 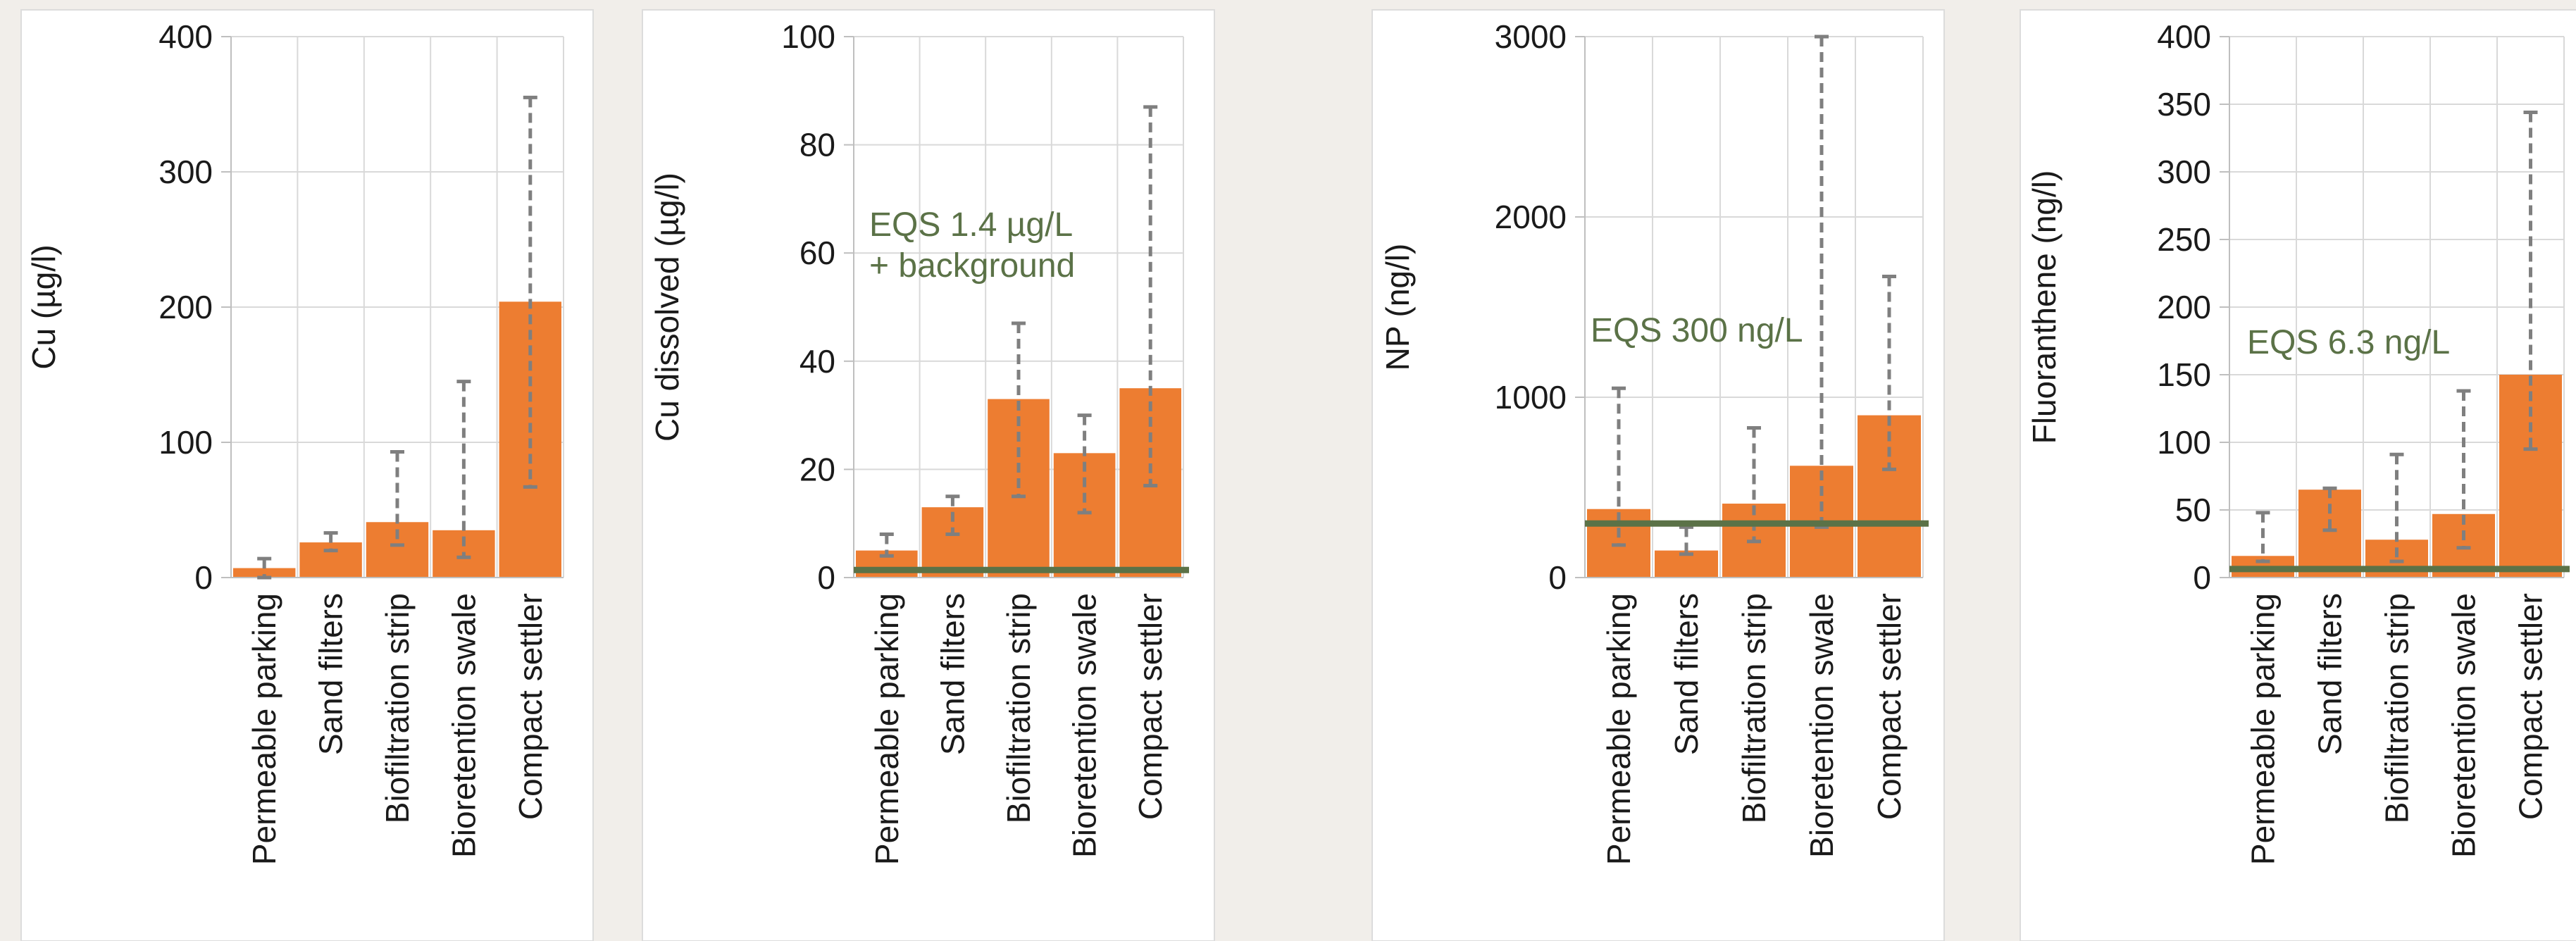 What do you see at coordinates (2193, 510) in the screenshot?
I see `y-tick-label: 50` at bounding box center [2193, 510].